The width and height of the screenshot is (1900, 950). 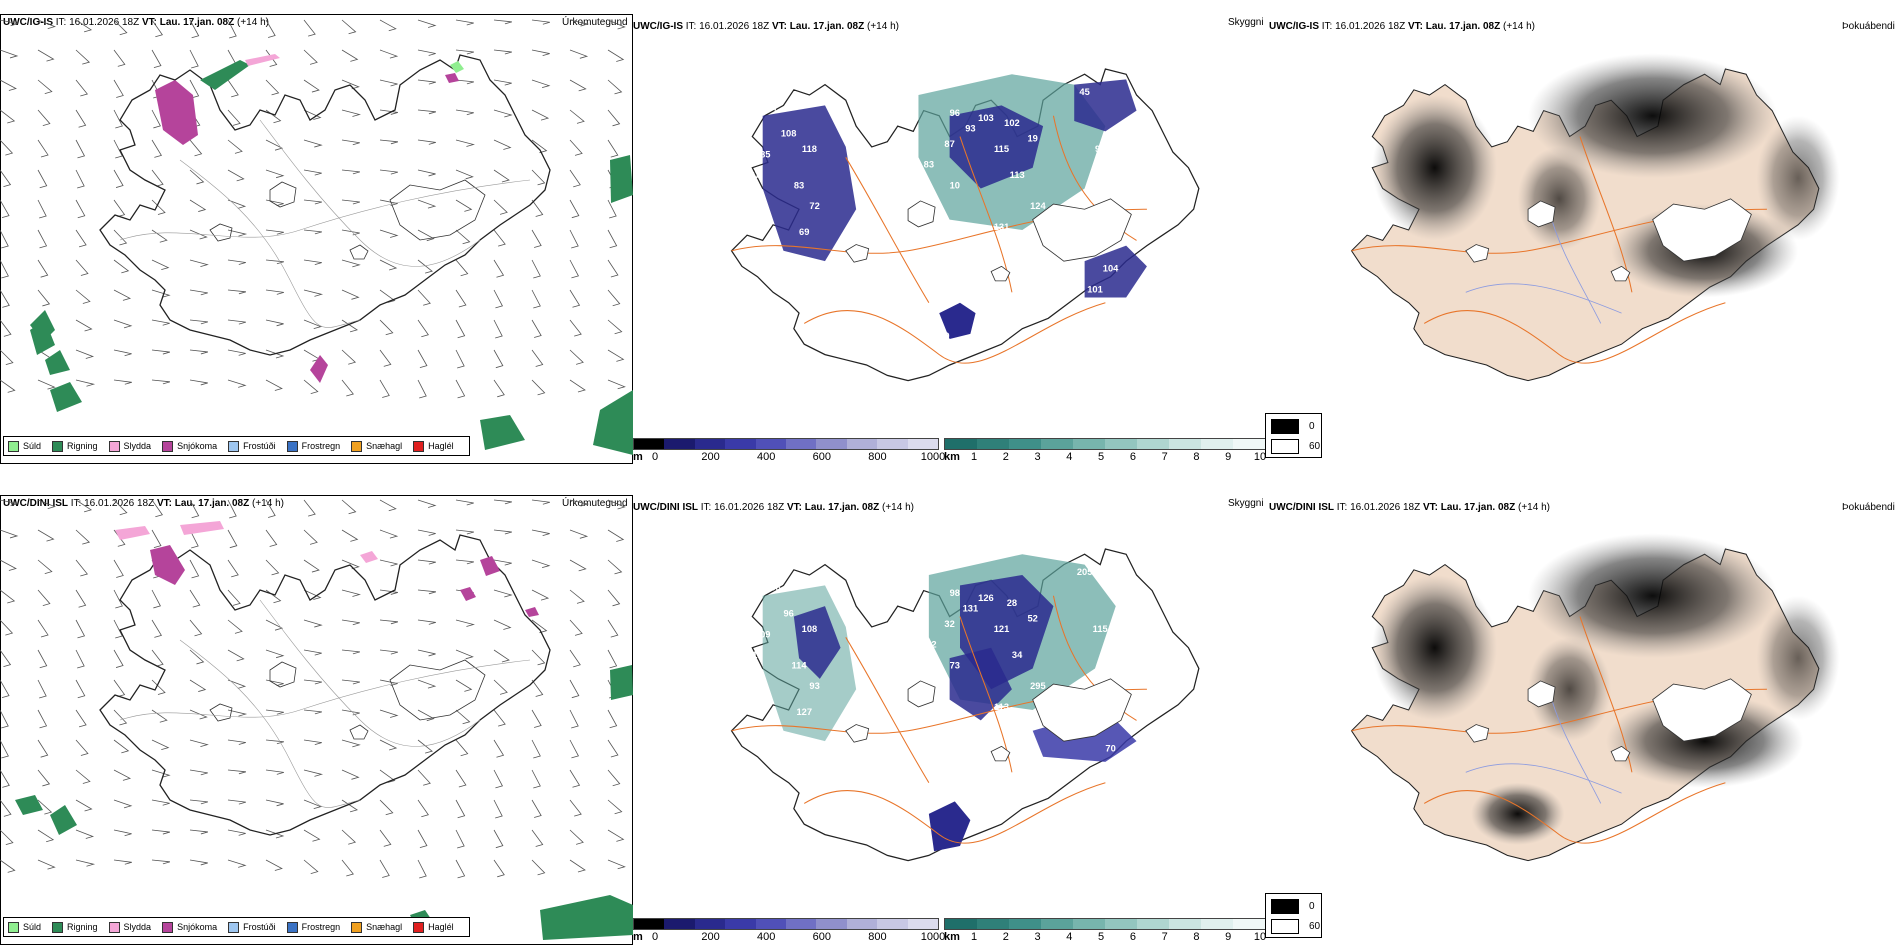 What do you see at coordinates (1110, 749) in the screenshot?
I see `cloud-height-value: 70` at bounding box center [1110, 749].